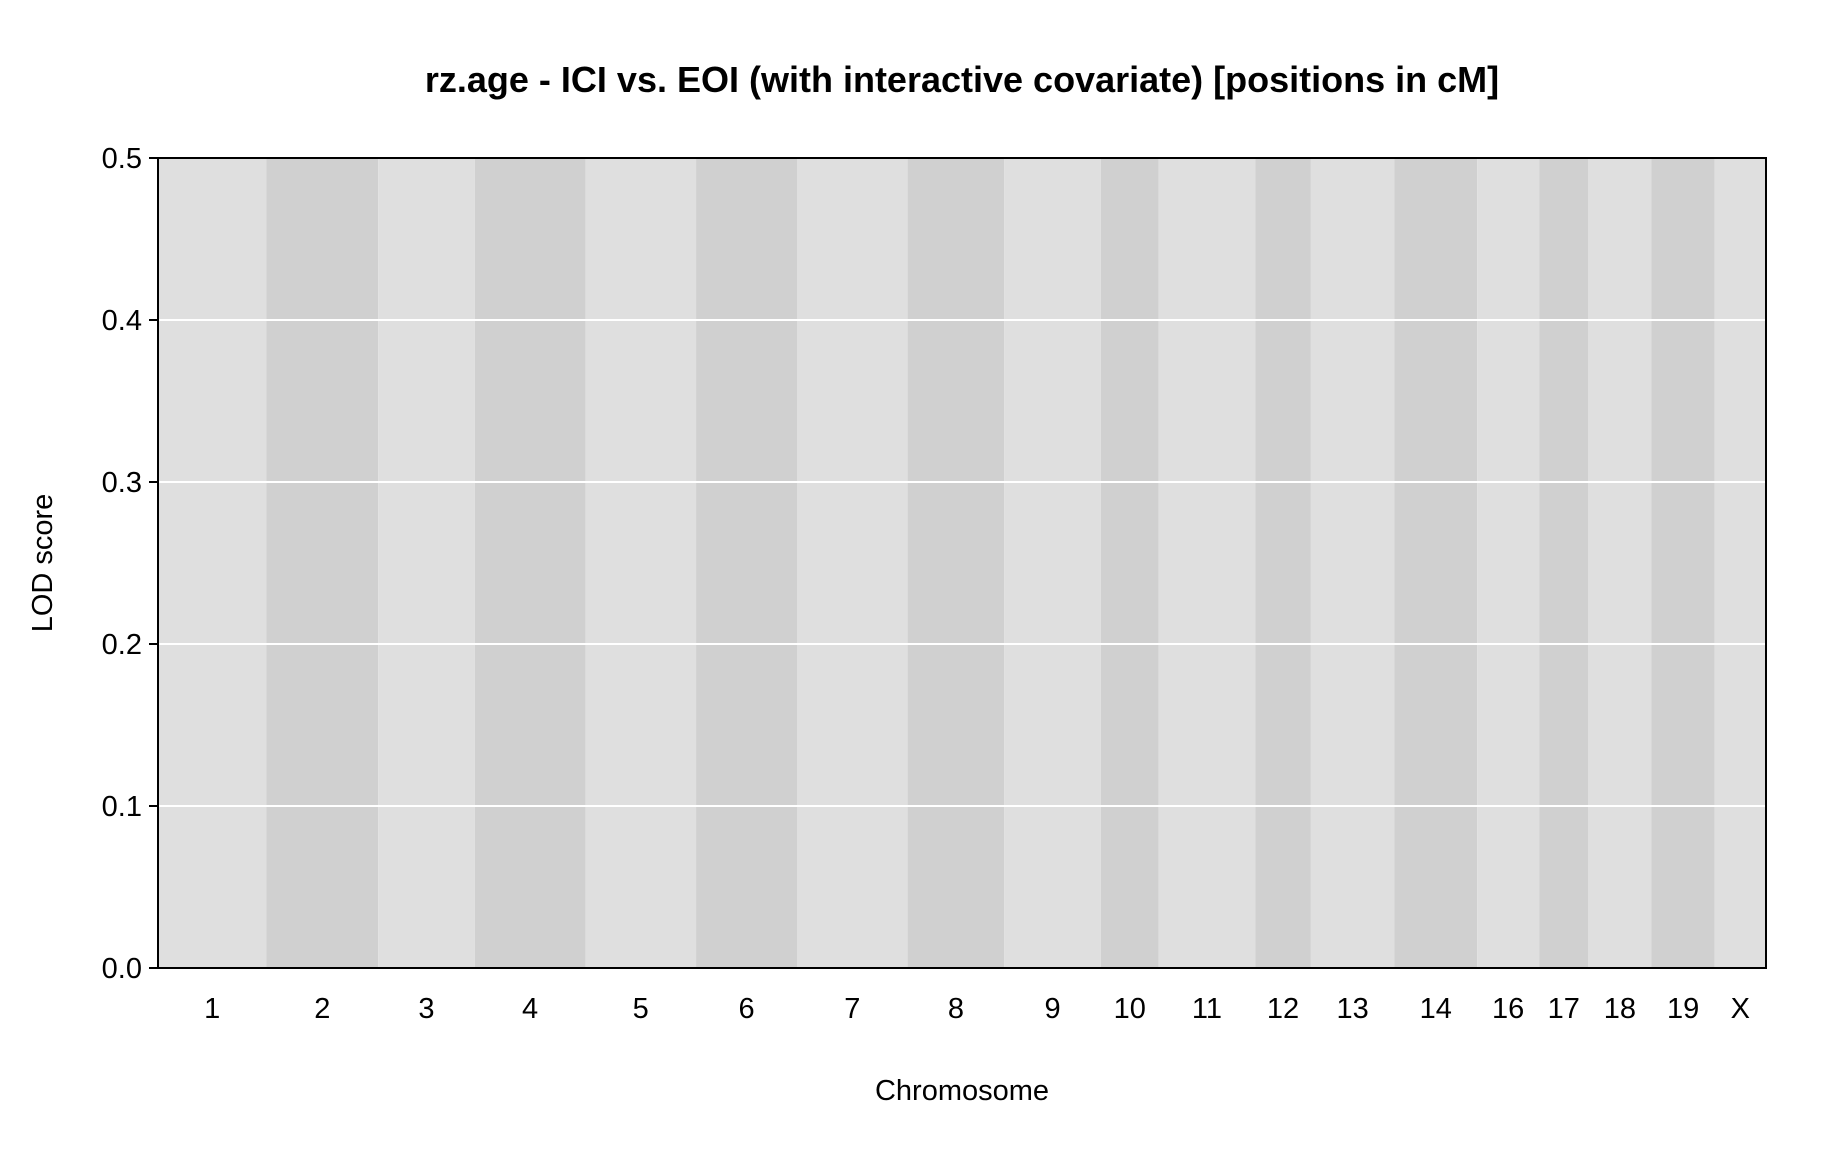  What do you see at coordinates (122, 159) in the screenshot?
I see `y-tick-label: 0.5` at bounding box center [122, 159].